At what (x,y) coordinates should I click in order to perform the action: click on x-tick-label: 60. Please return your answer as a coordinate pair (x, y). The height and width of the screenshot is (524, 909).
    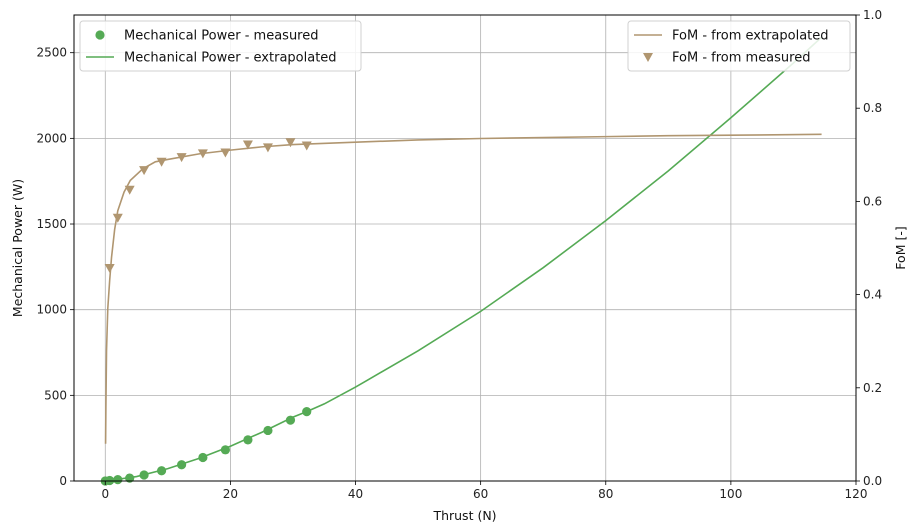
    Looking at the image, I should click on (480, 494).